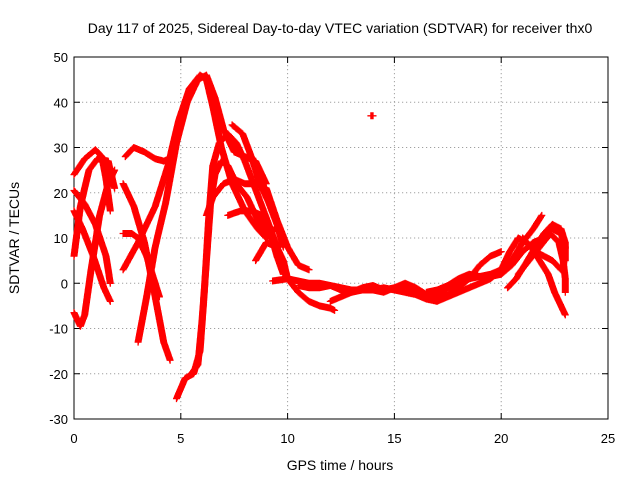 Image resolution: width=640 pixels, height=480 pixels. What do you see at coordinates (501, 438) in the screenshot?
I see `x-tick-label: 20` at bounding box center [501, 438].